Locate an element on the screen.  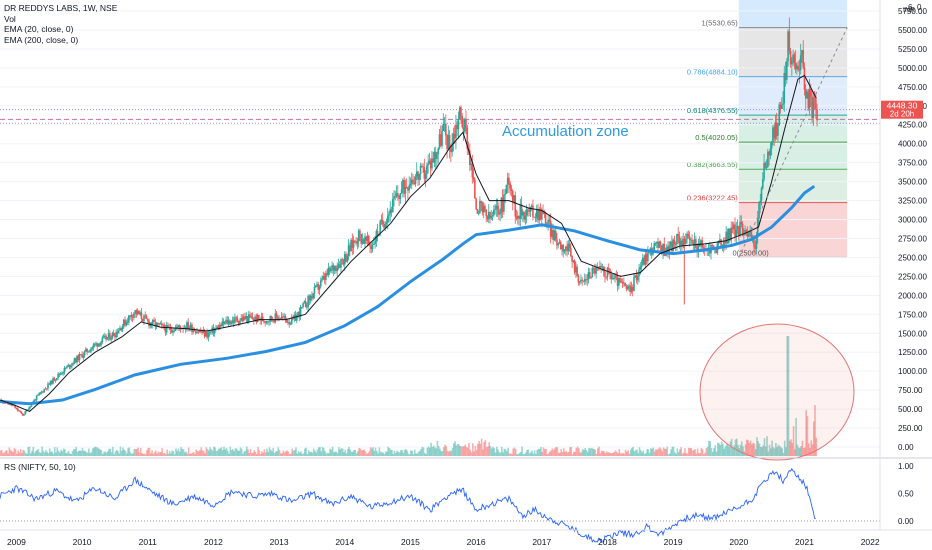
fib-level-label: 0.786(4884.10) is located at coordinates (712, 72).